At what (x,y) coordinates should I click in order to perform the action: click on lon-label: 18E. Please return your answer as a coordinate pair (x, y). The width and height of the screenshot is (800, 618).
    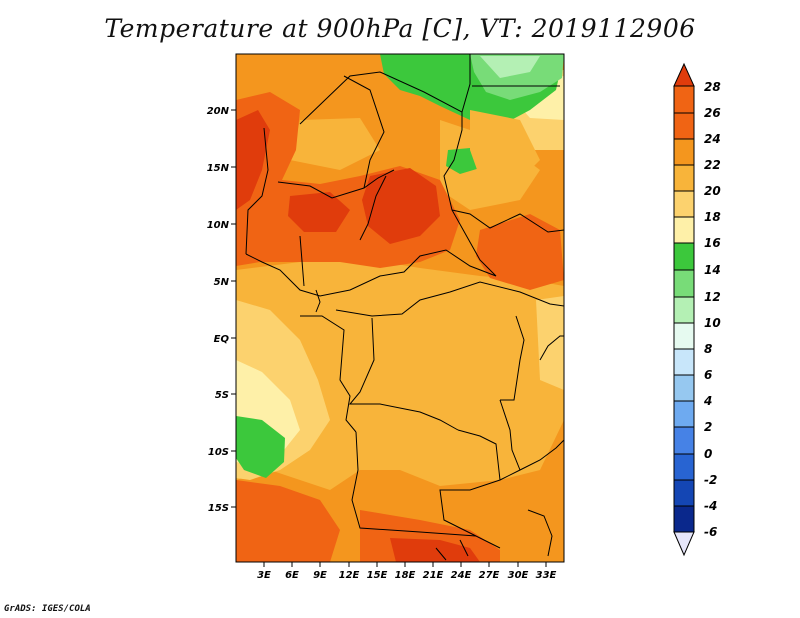
    Looking at the image, I should click on (405, 575).